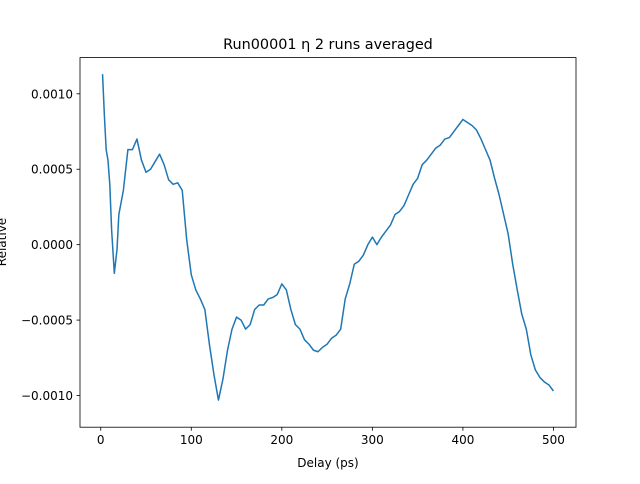 The height and width of the screenshot is (484, 640). What do you see at coordinates (52, 94) in the screenshot?
I see `y-tick-label: 0.0010` at bounding box center [52, 94].